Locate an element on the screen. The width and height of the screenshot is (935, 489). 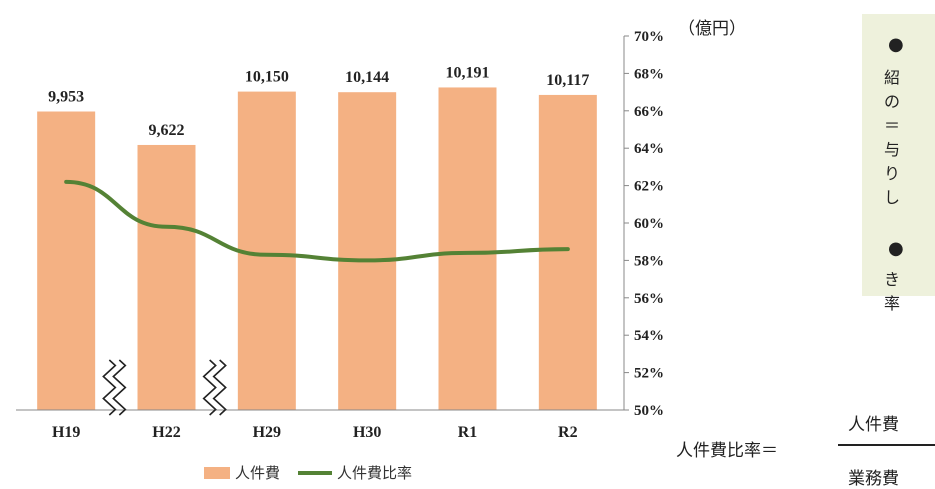
y-axis-unit-label: （億円） is located at coordinates (712, 29).